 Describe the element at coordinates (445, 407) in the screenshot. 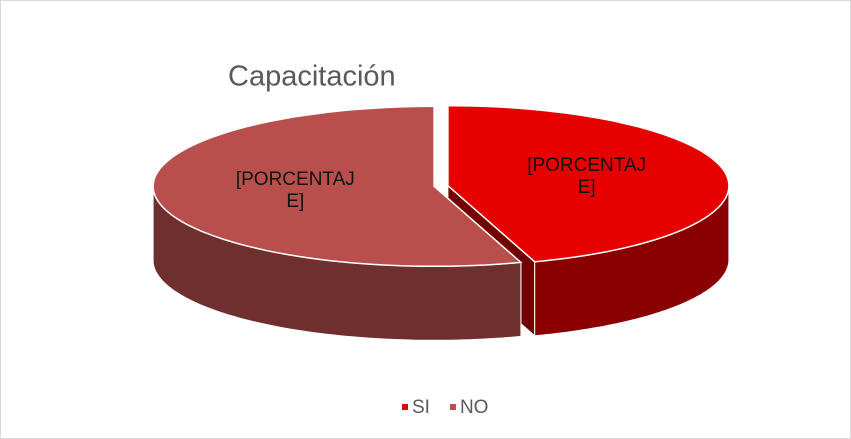

I see `legend: SI NO` at that location.